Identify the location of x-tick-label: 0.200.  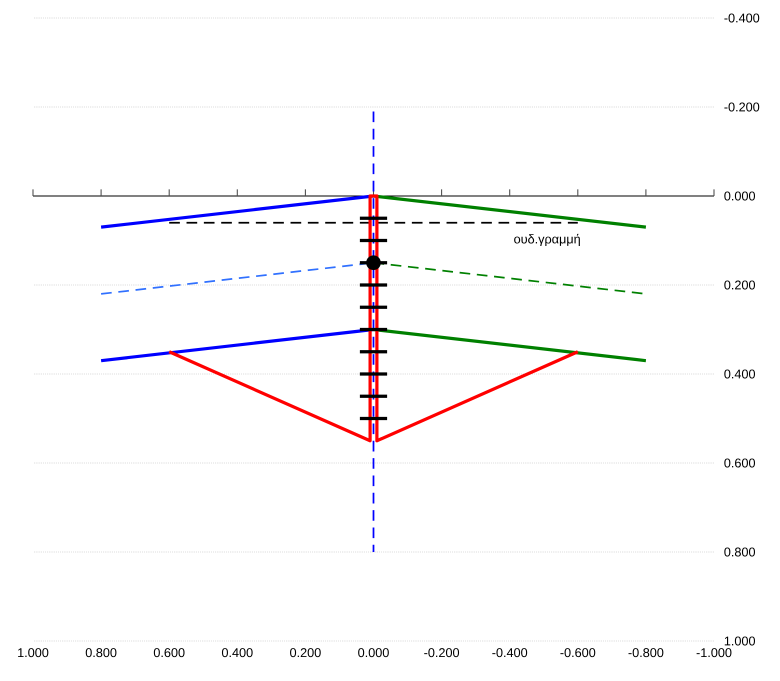
(305, 653).